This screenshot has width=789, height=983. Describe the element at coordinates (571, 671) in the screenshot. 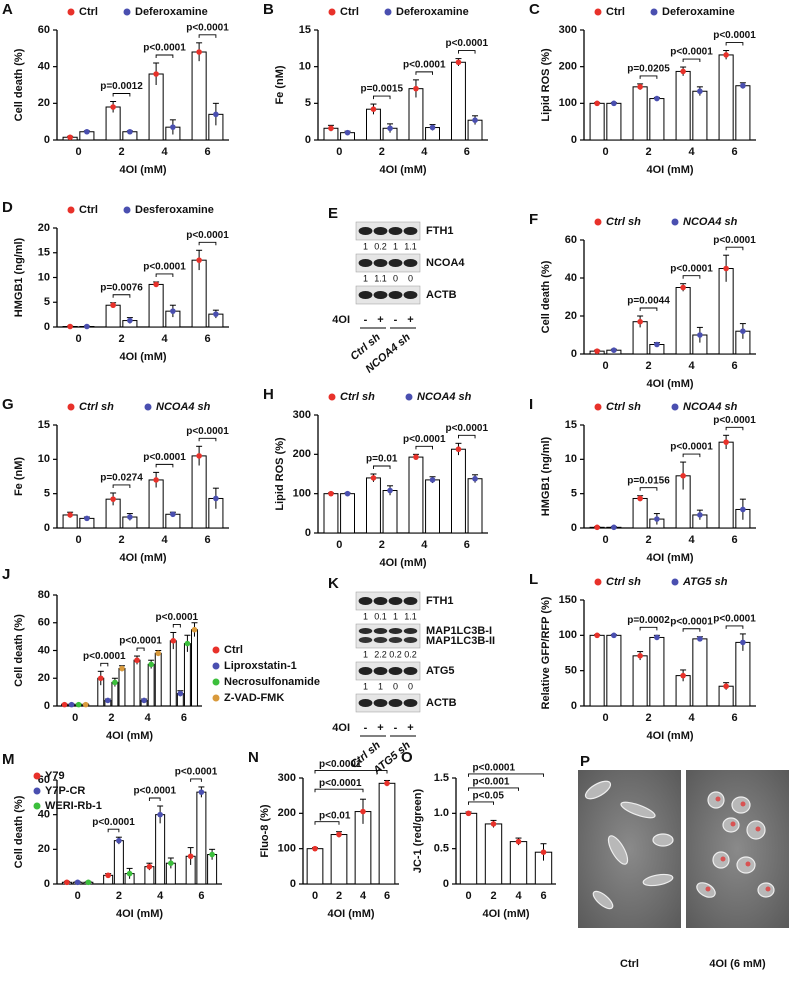

I see `y-tick-label: 50` at that location.